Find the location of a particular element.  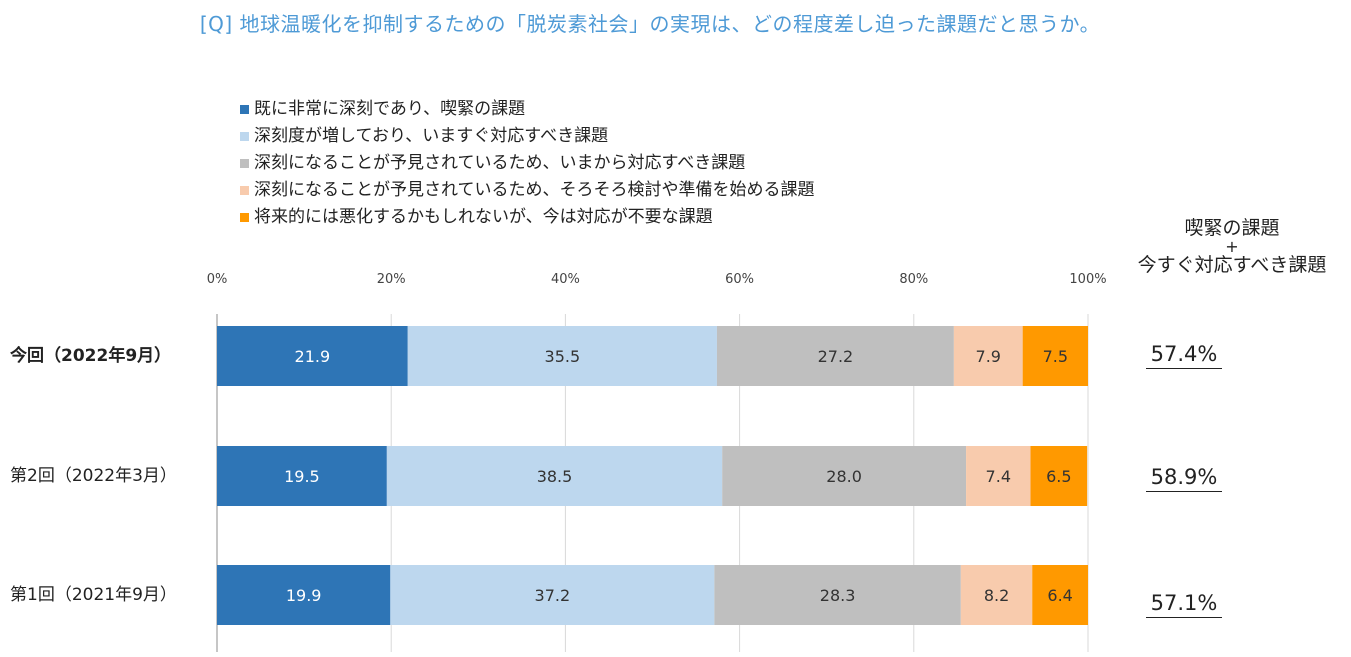

data-label-r1-s2: 28.0 is located at coordinates (844, 476).